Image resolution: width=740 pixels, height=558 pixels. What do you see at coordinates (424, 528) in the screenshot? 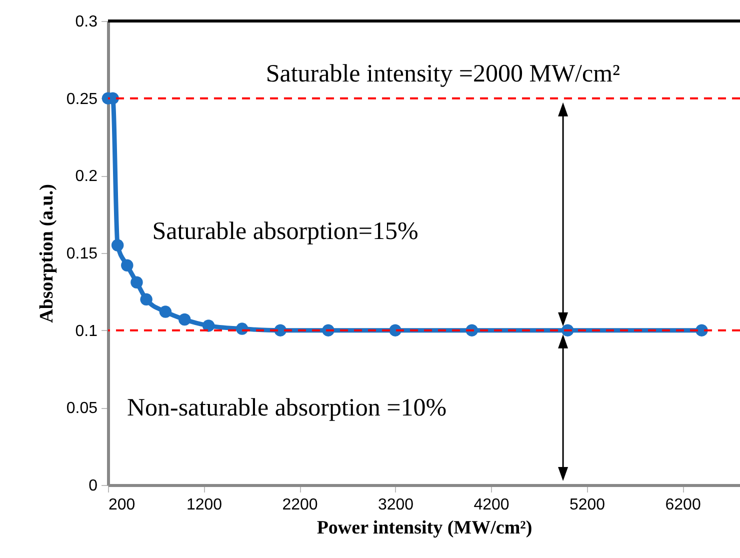
I see `x-axis-title: Power intensity (MW/cm²)` at bounding box center [424, 528].